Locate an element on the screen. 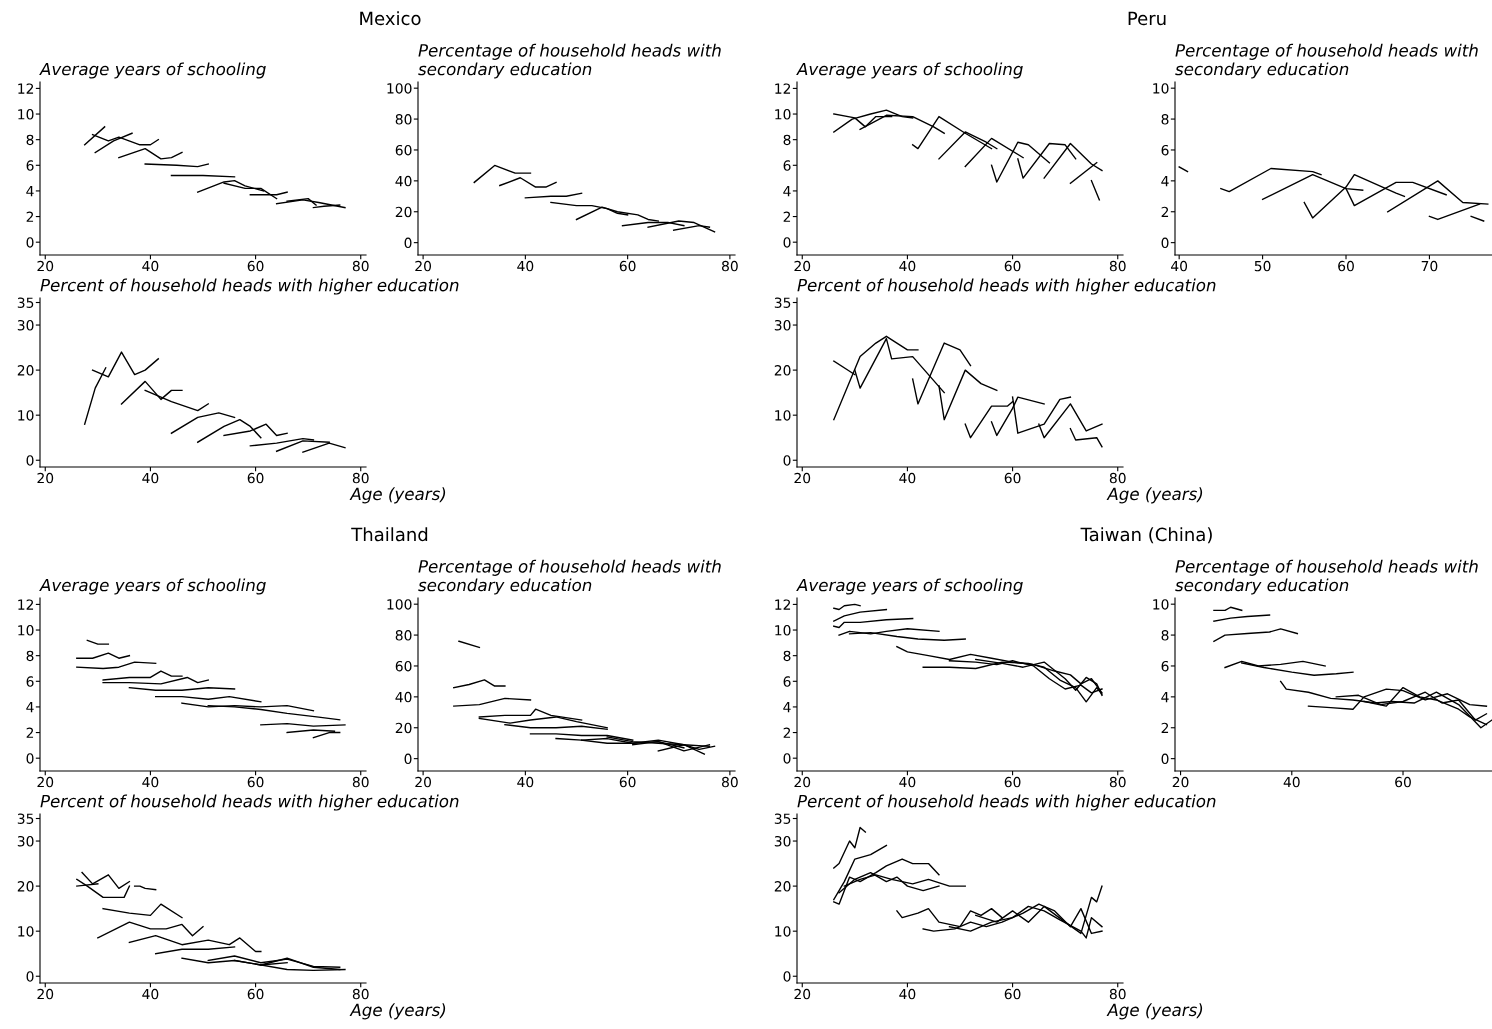 Image resolution: width=1492 pixels, height=1029 pixels. text: Mexico is located at coordinates (390, 18).